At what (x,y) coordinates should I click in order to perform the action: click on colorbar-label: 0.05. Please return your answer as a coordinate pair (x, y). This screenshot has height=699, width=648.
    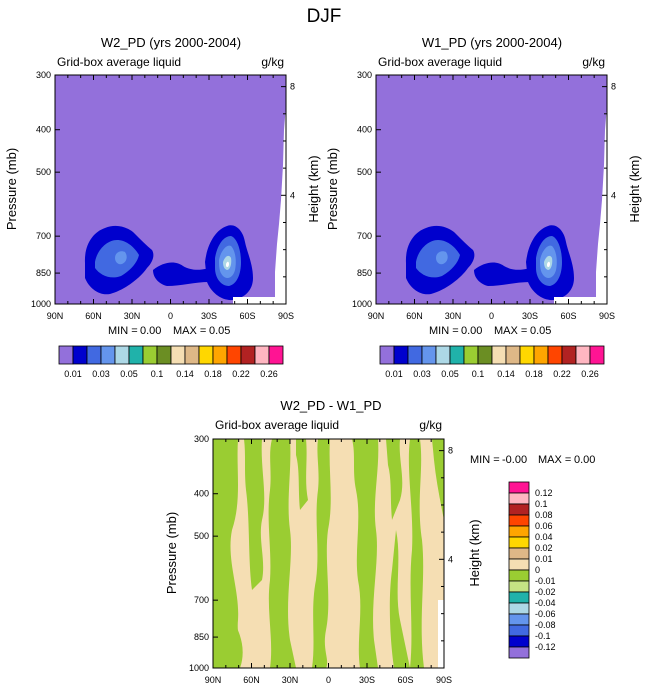
    Looking at the image, I should click on (450, 374).